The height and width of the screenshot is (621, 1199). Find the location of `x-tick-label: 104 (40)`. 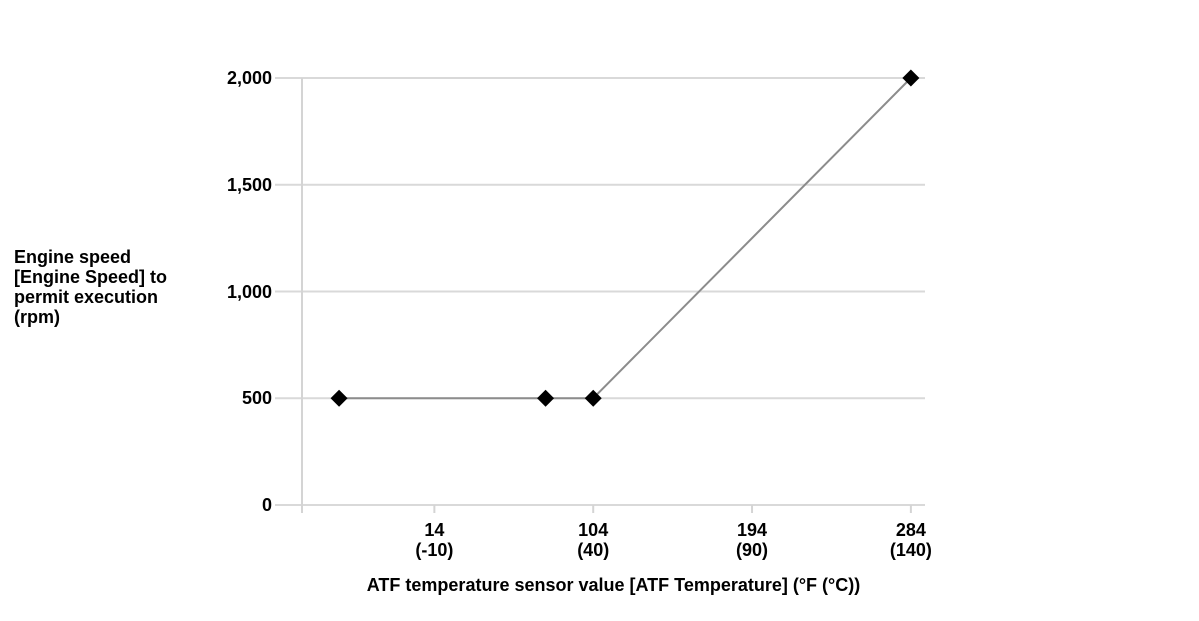

x-tick-label: 104 (40) is located at coordinates (593, 540).